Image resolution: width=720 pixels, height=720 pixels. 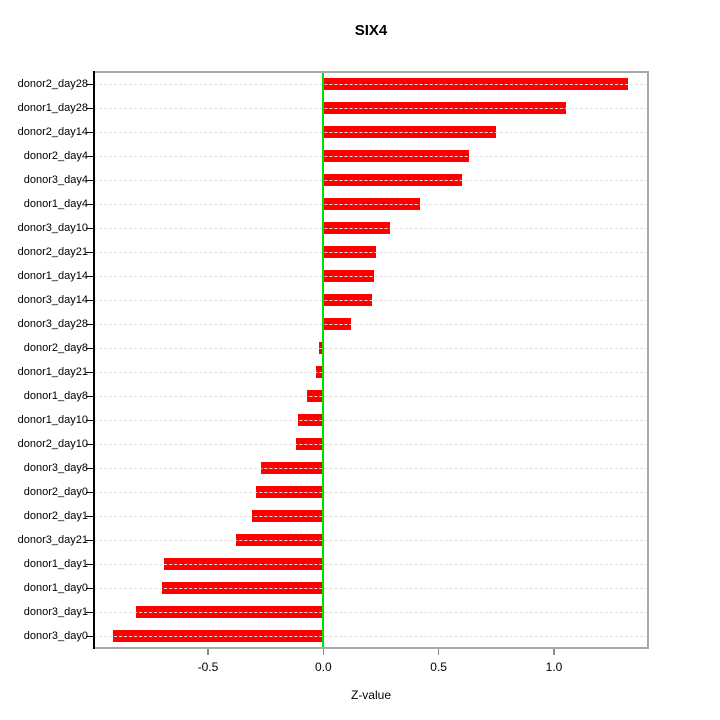 I want to click on y-tick-donor1_day0, so click(x=89, y=588).